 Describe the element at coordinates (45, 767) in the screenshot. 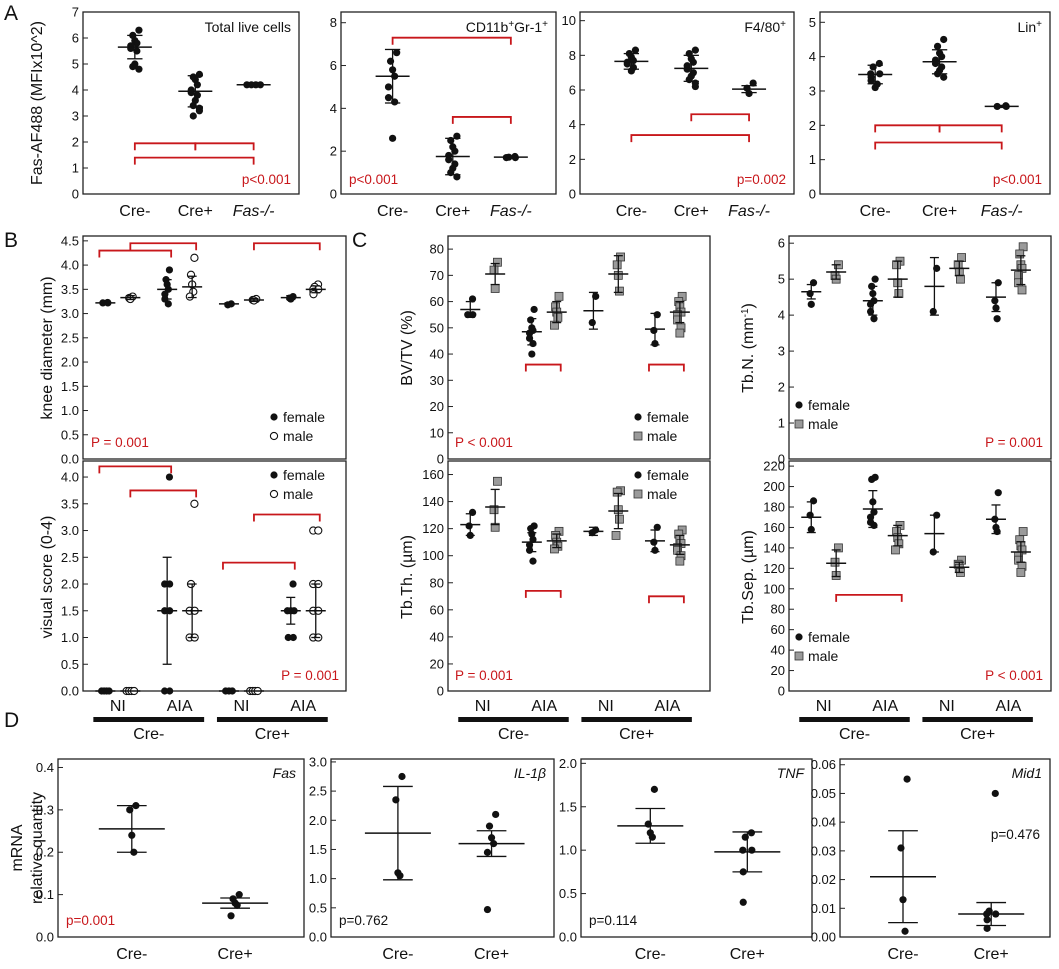

I see `y-tick-label: 0.4` at that location.